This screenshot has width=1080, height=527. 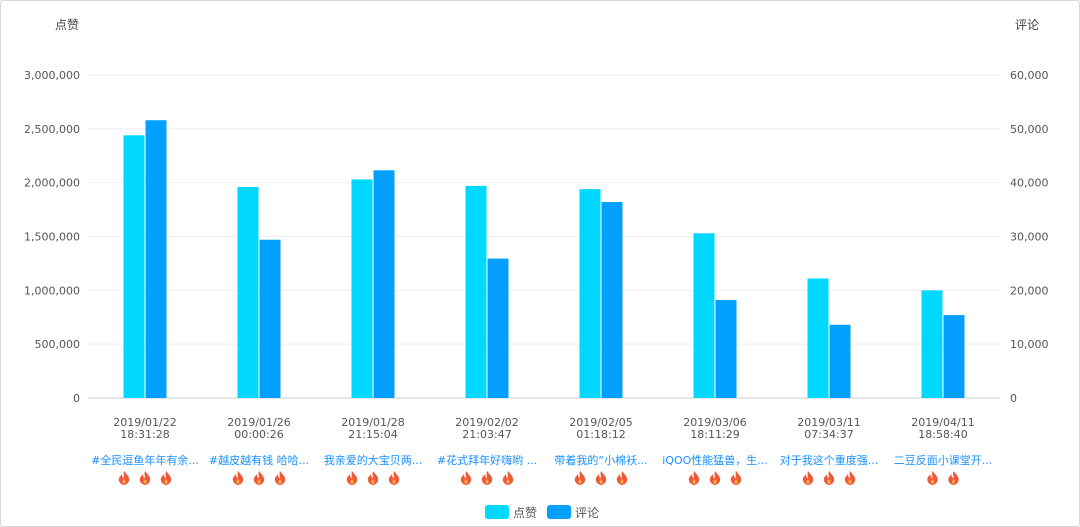 What do you see at coordinates (58, 344) in the screenshot?
I see `y-left-tick-label: 500,000` at bounding box center [58, 344].